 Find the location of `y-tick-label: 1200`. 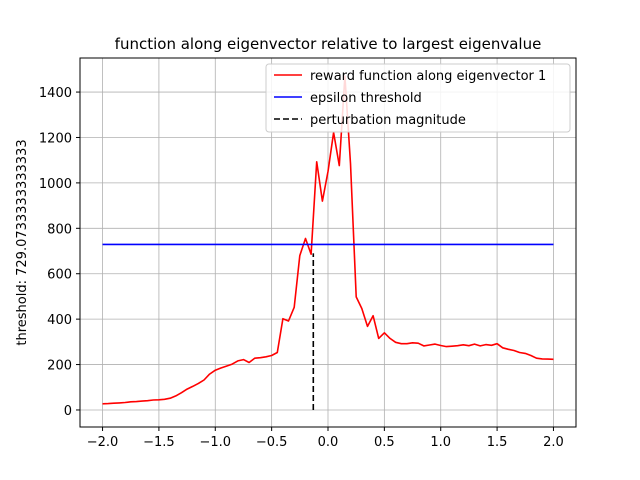

y-tick-label: 1200 is located at coordinates (55, 138).